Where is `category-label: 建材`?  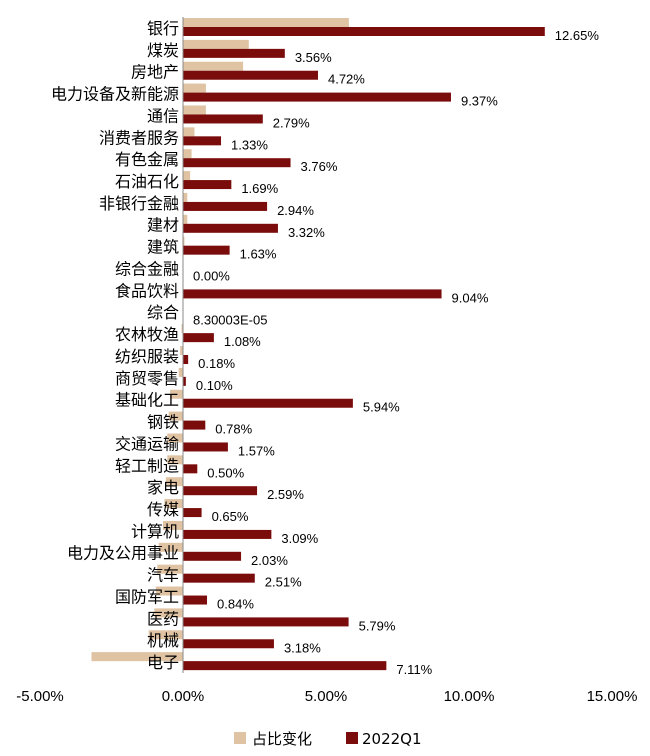 category-label: 建材 is located at coordinates (163, 225).